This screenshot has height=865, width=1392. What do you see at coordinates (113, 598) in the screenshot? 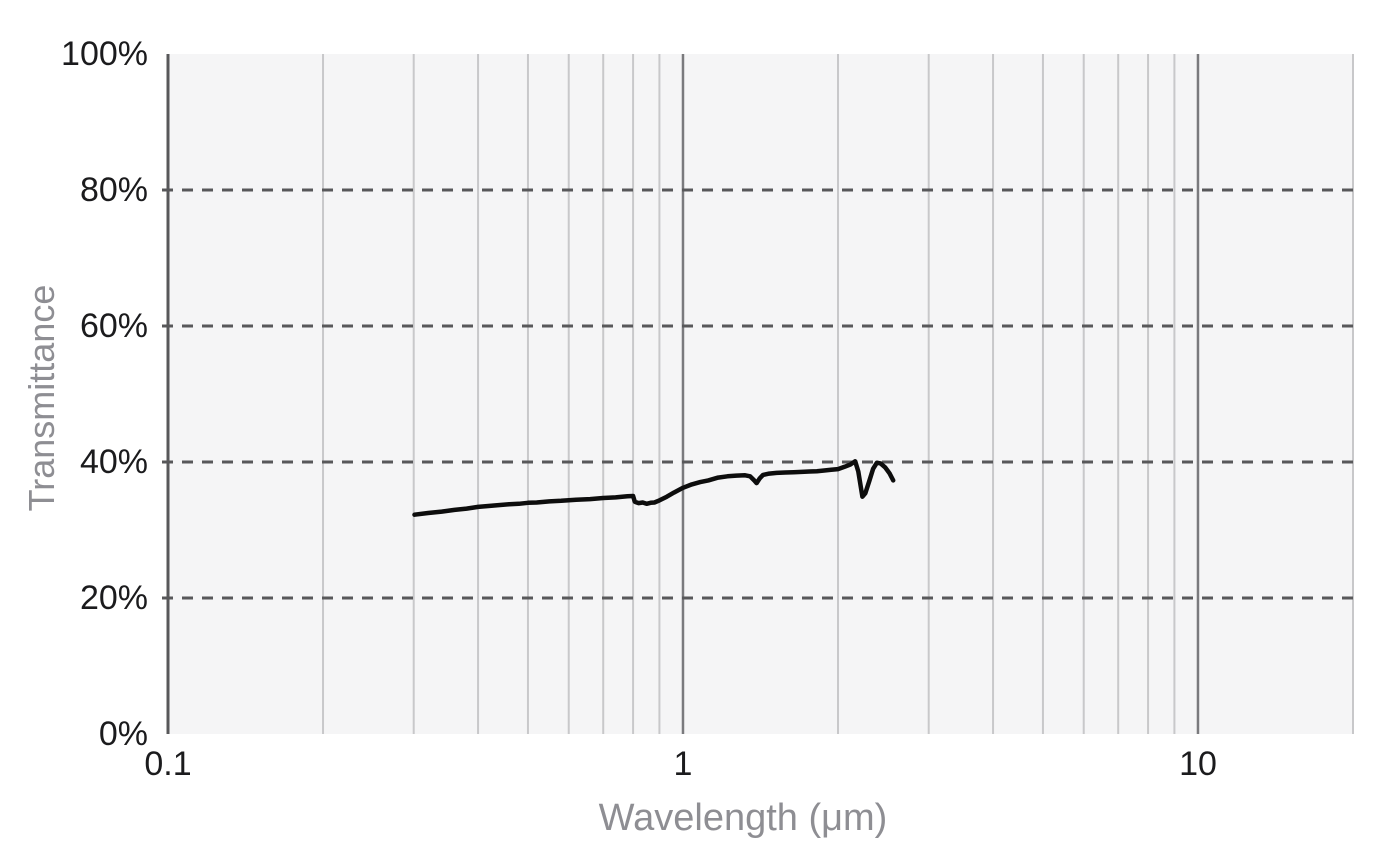
I see `y-tick-label-20: 20%` at bounding box center [113, 598].